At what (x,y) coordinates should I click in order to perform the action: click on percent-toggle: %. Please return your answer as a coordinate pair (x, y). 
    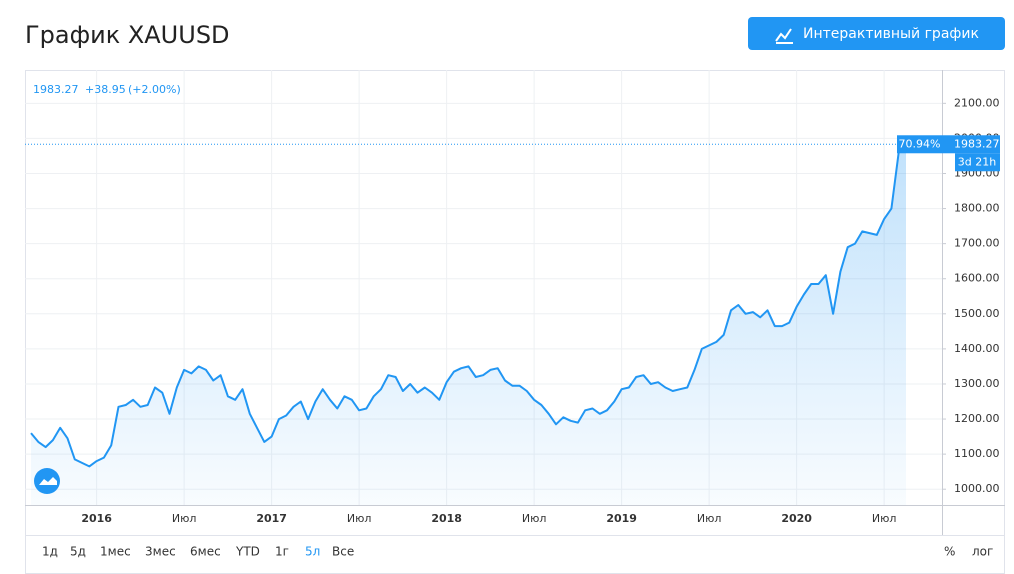
    Looking at the image, I should click on (949, 552).